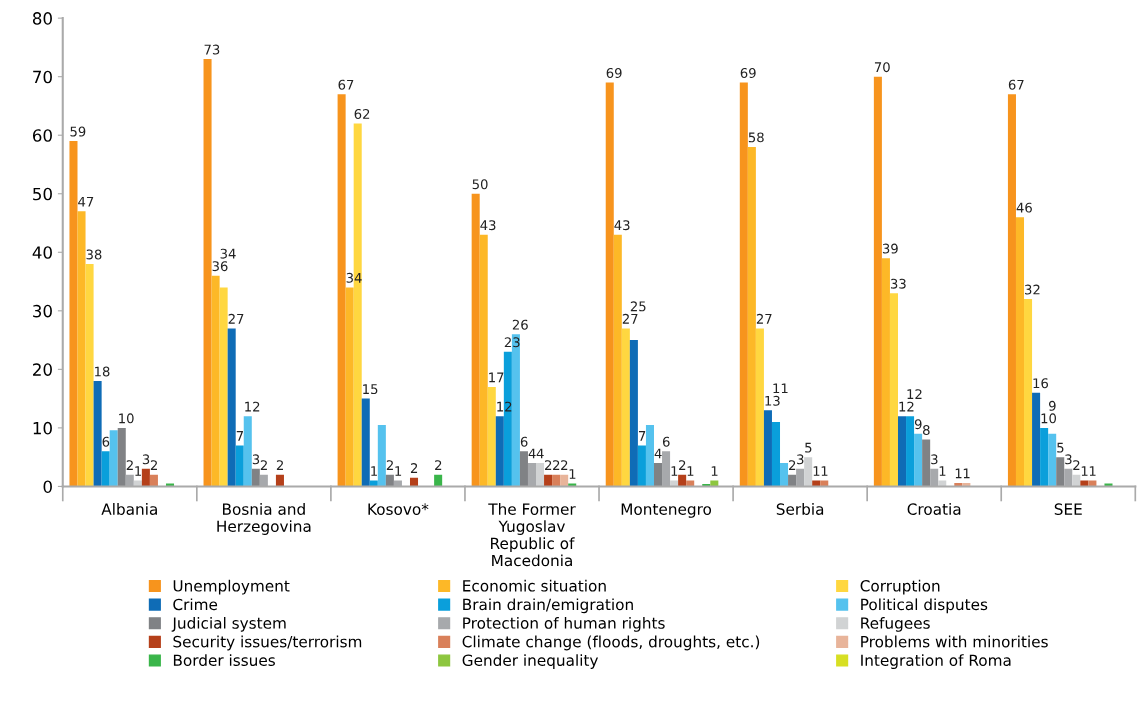 The image size is (1141, 726). I want to click on data-label: 62, so click(362, 113).